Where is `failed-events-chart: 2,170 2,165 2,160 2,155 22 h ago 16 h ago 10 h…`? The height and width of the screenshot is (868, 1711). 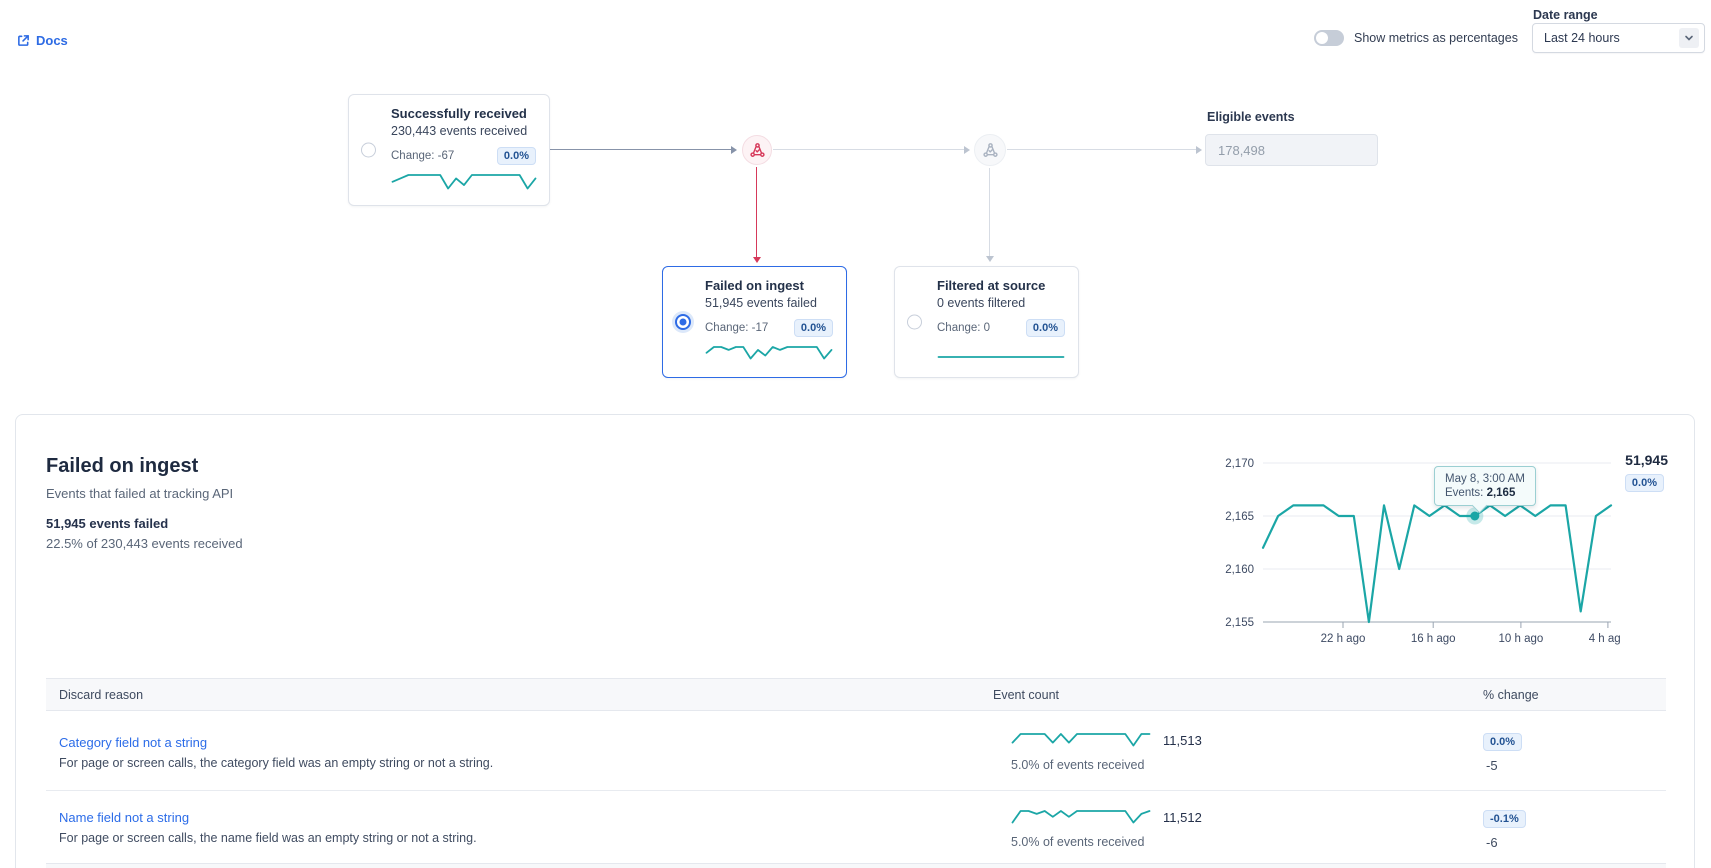 failed-events-chart: 2,170 2,165 2,160 2,155 22 h ago 16 h ago 10 h… is located at coordinates (1414, 554).